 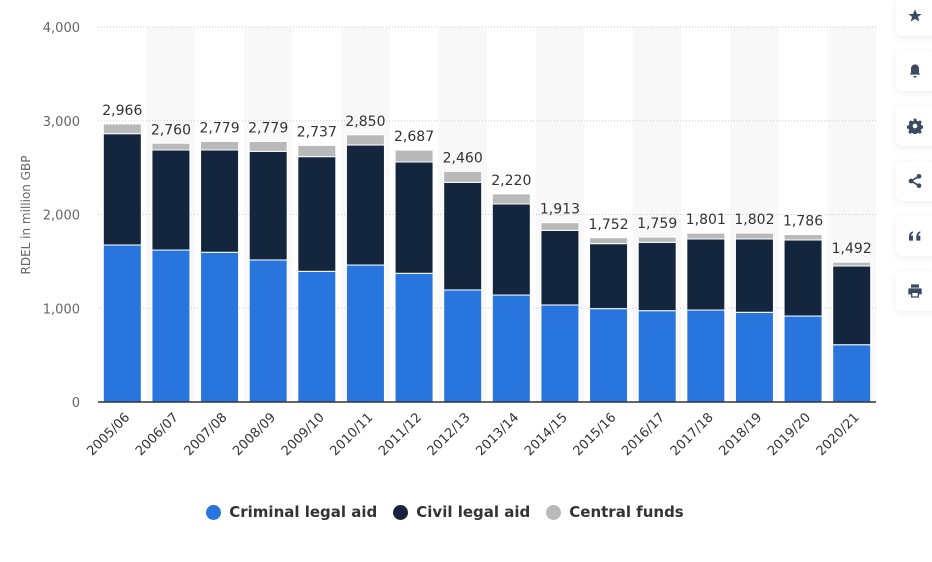 I want to click on y-tick-label: 0, so click(x=76, y=403).